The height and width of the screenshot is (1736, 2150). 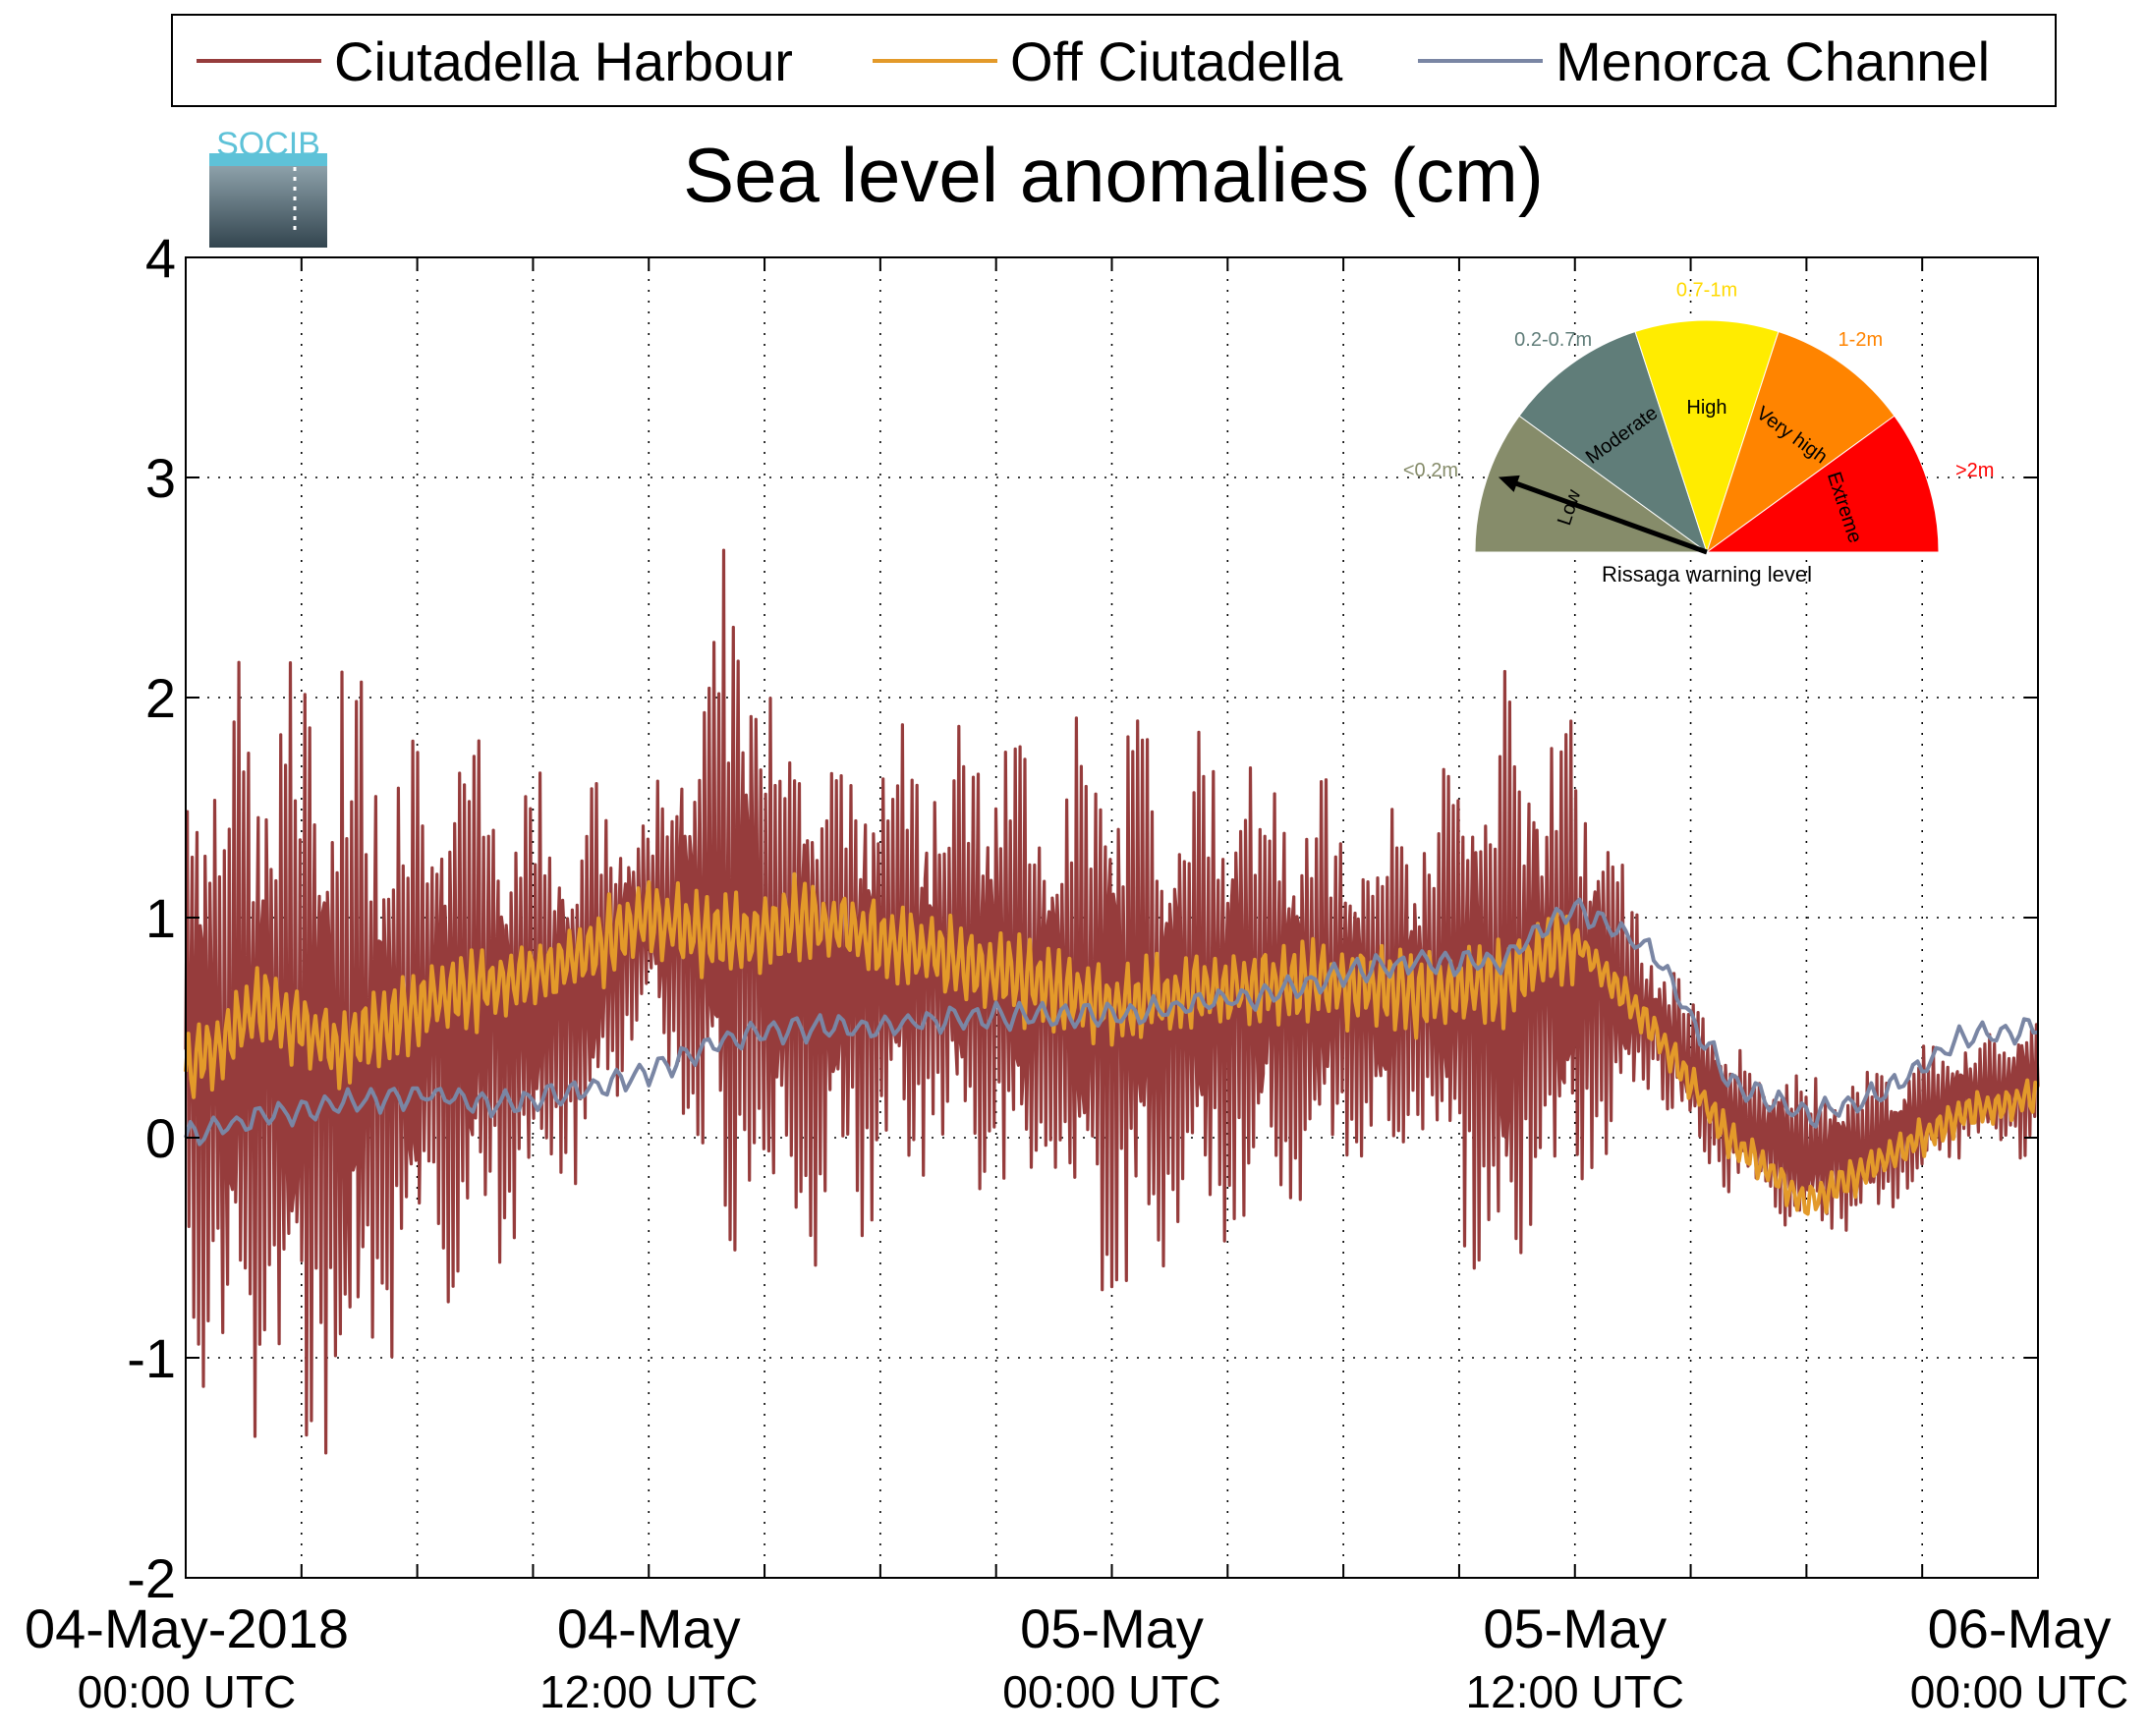 I want to click on y-tick-label: 0, so click(x=160, y=1138).